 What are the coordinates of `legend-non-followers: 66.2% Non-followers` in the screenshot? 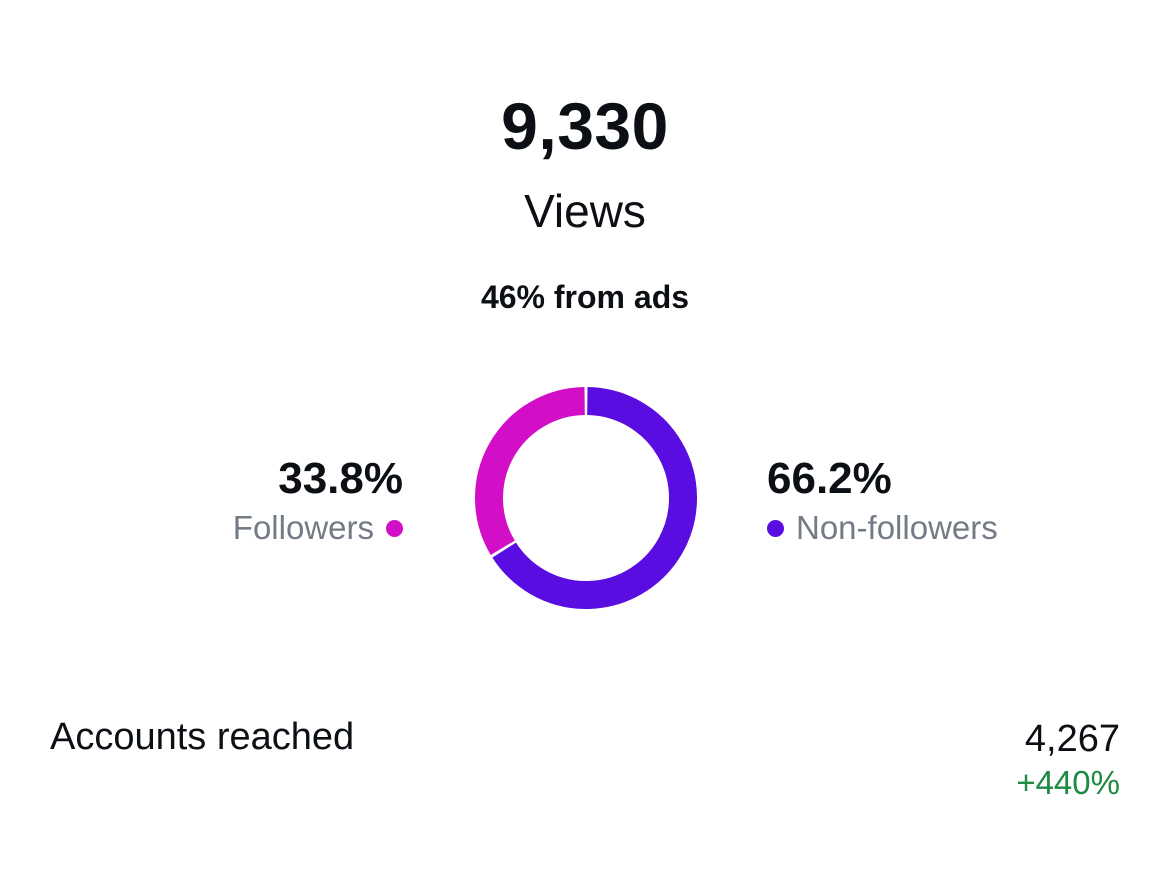 It's located at (882, 501).